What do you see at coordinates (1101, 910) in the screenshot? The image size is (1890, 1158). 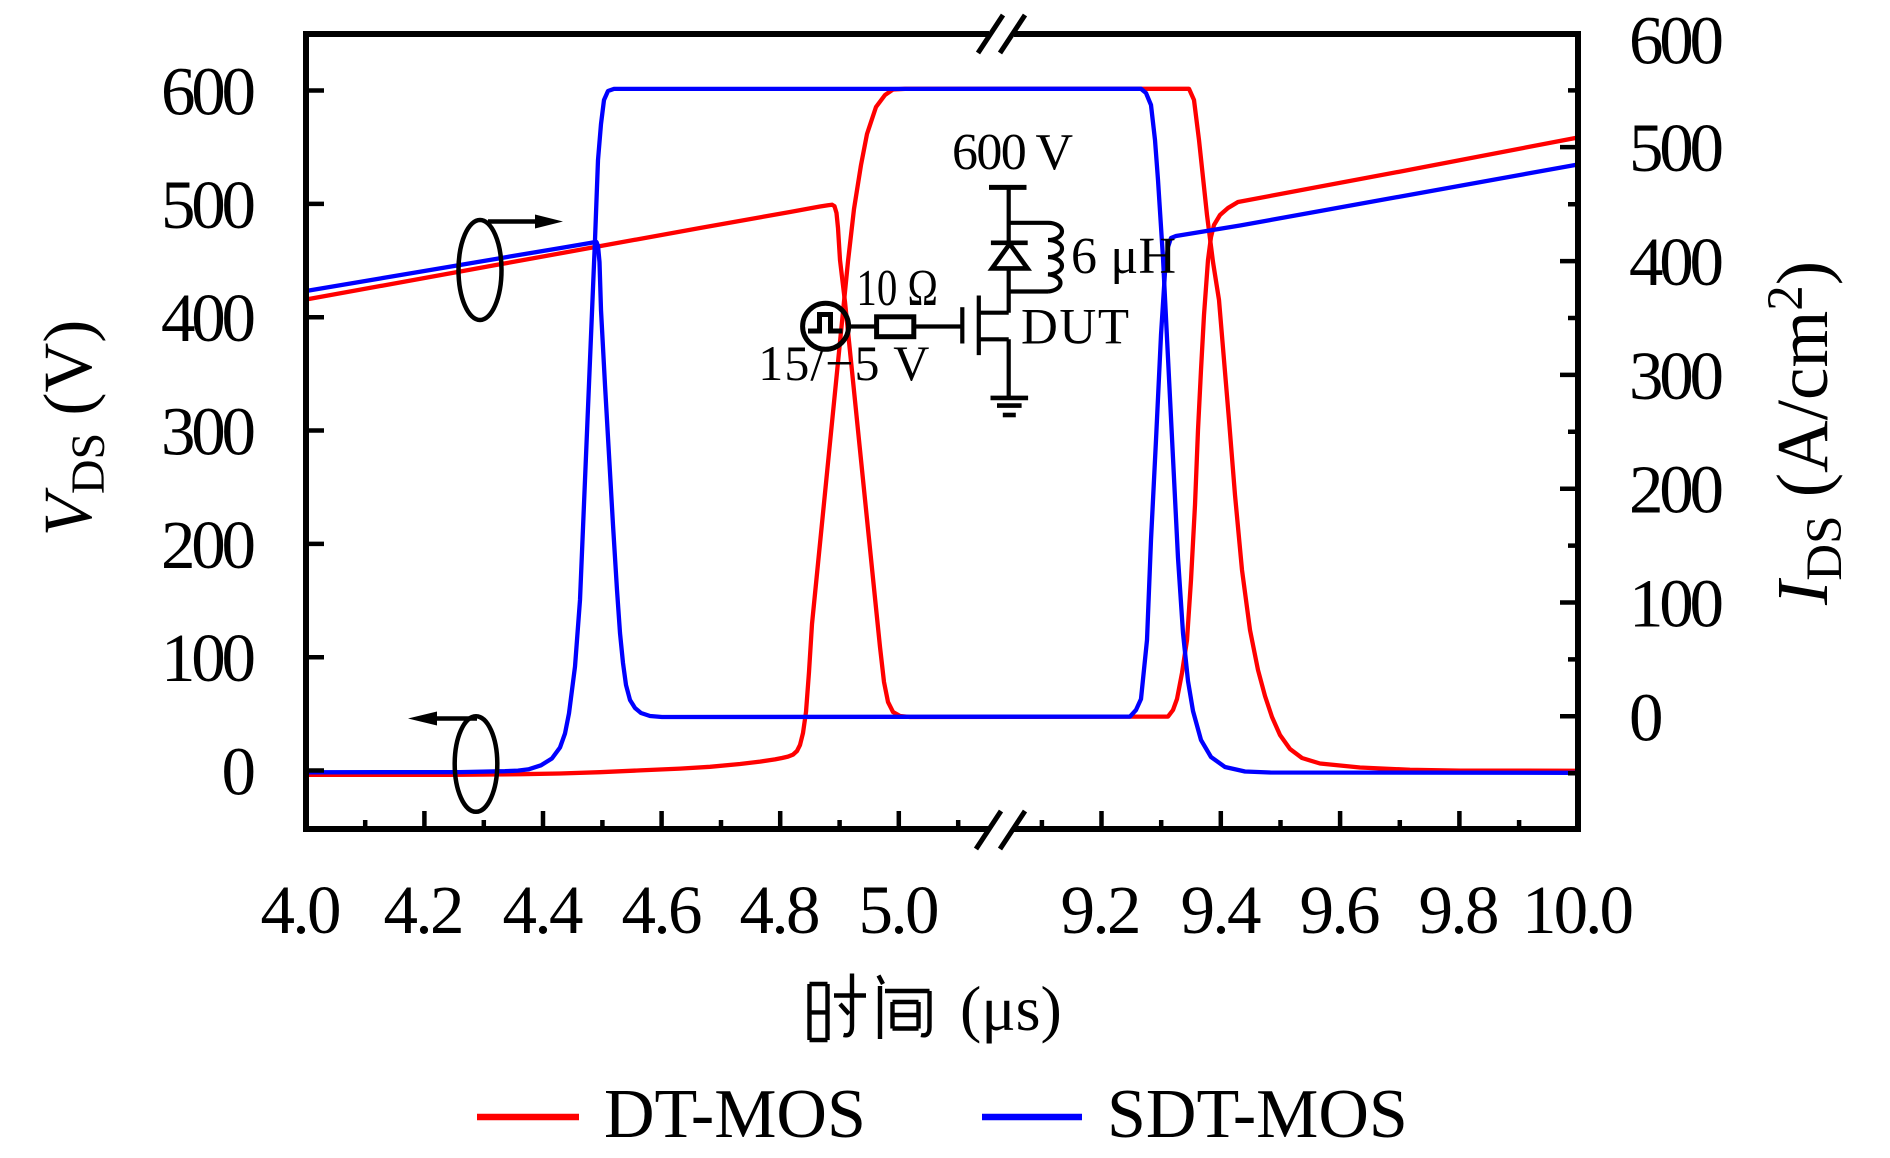 I see `svg-text: 9.2` at bounding box center [1101, 910].